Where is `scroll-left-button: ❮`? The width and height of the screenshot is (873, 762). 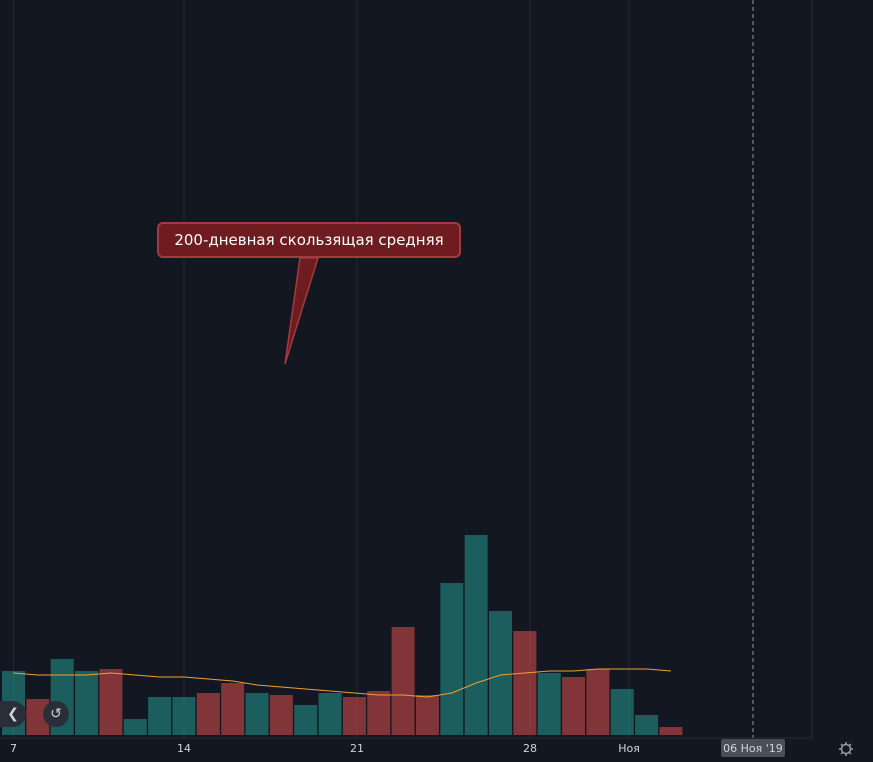
scroll-left-button: ❮ is located at coordinates (13, 714).